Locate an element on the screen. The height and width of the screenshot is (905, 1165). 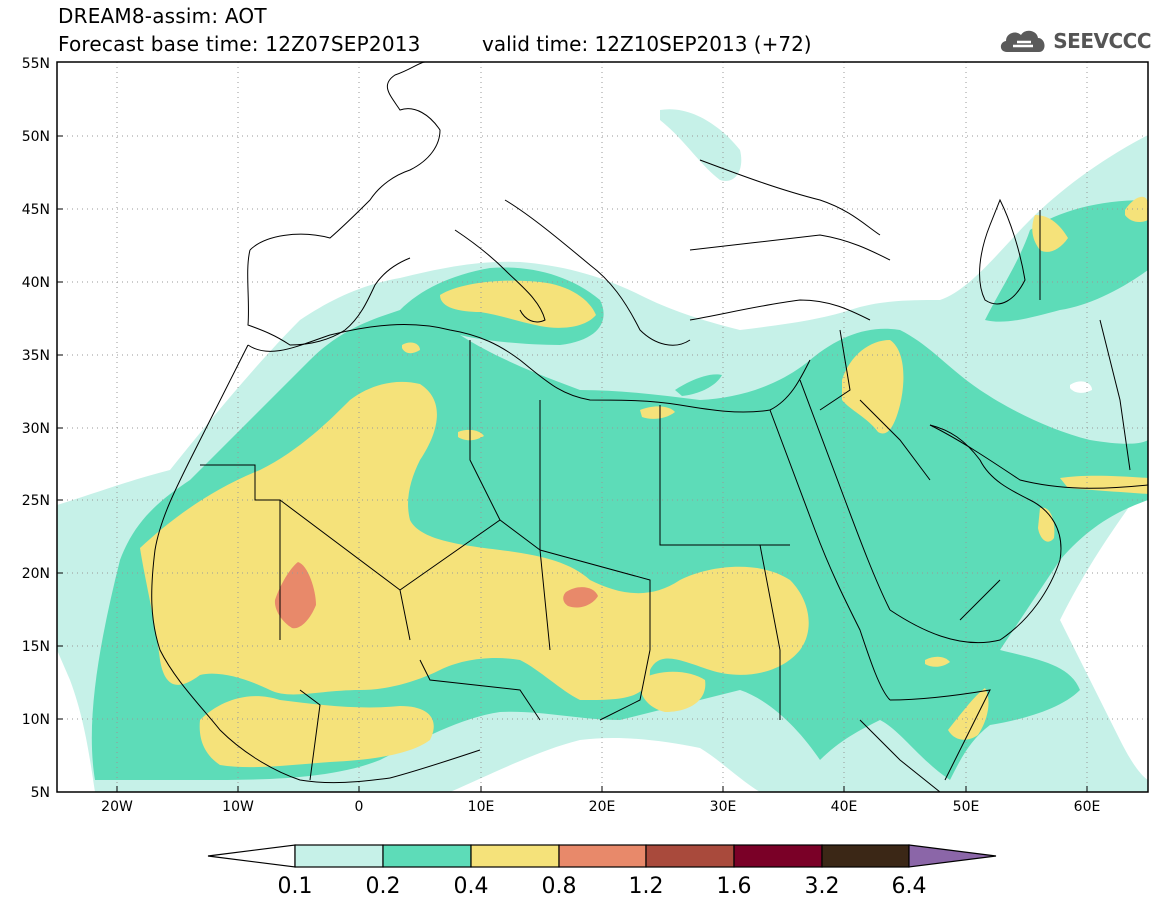
seevccc-logo: SEEVCCC is located at coordinates (1074, 41).